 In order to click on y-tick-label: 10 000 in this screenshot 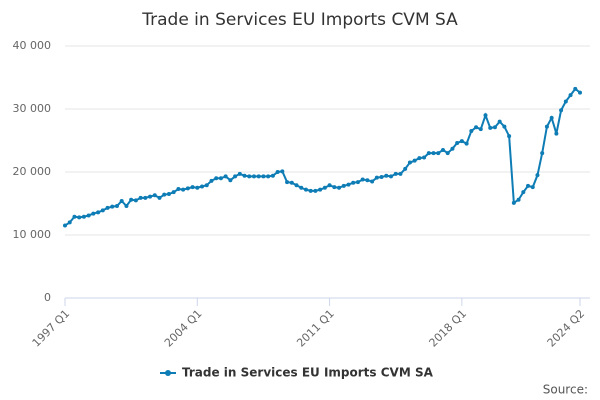, I will do `click(32, 234)`.